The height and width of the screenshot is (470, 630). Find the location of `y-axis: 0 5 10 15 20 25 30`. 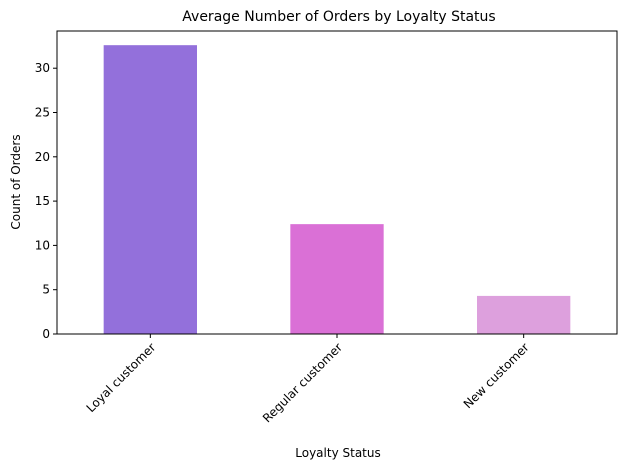

y-axis: 0 5 10 15 20 25 30 is located at coordinates (46, 201).